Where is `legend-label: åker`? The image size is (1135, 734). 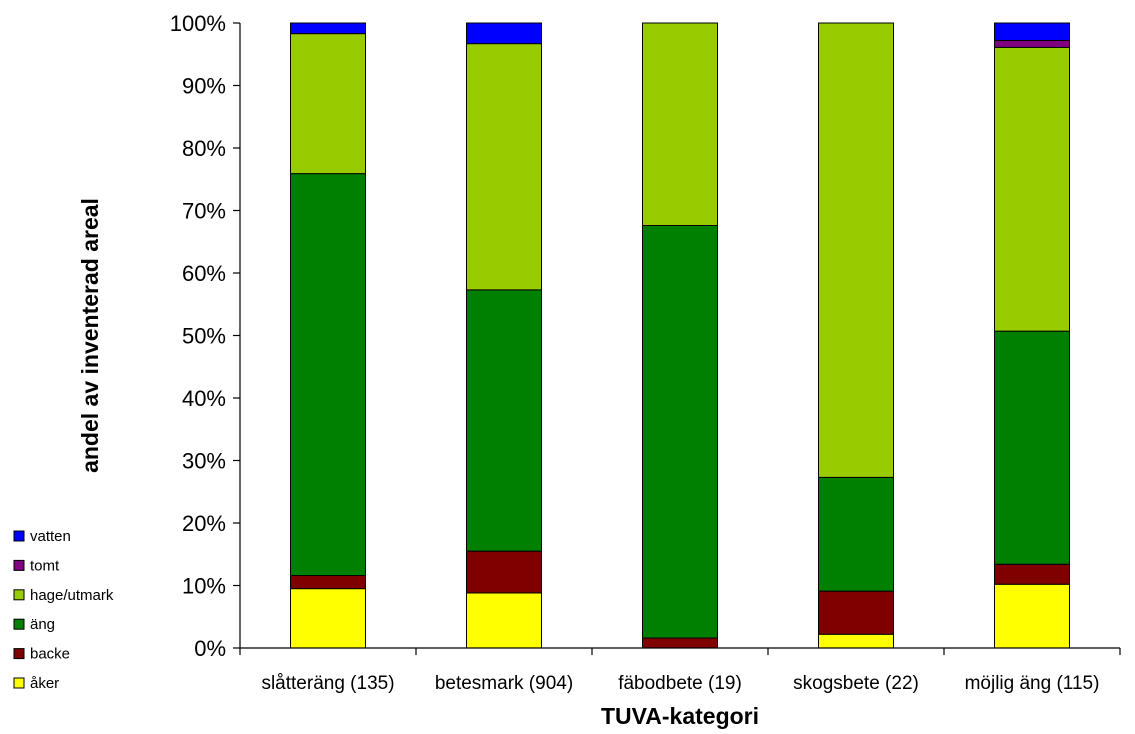
legend-label: åker is located at coordinates (44, 683).